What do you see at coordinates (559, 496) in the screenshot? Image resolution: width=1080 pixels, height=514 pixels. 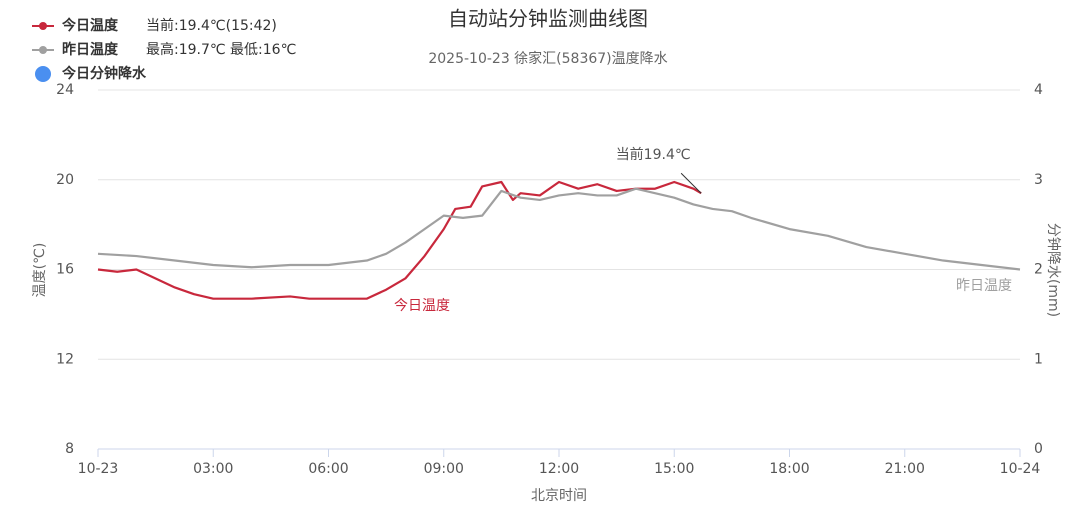 I see `x-axis-label: 北京时间` at bounding box center [559, 496].